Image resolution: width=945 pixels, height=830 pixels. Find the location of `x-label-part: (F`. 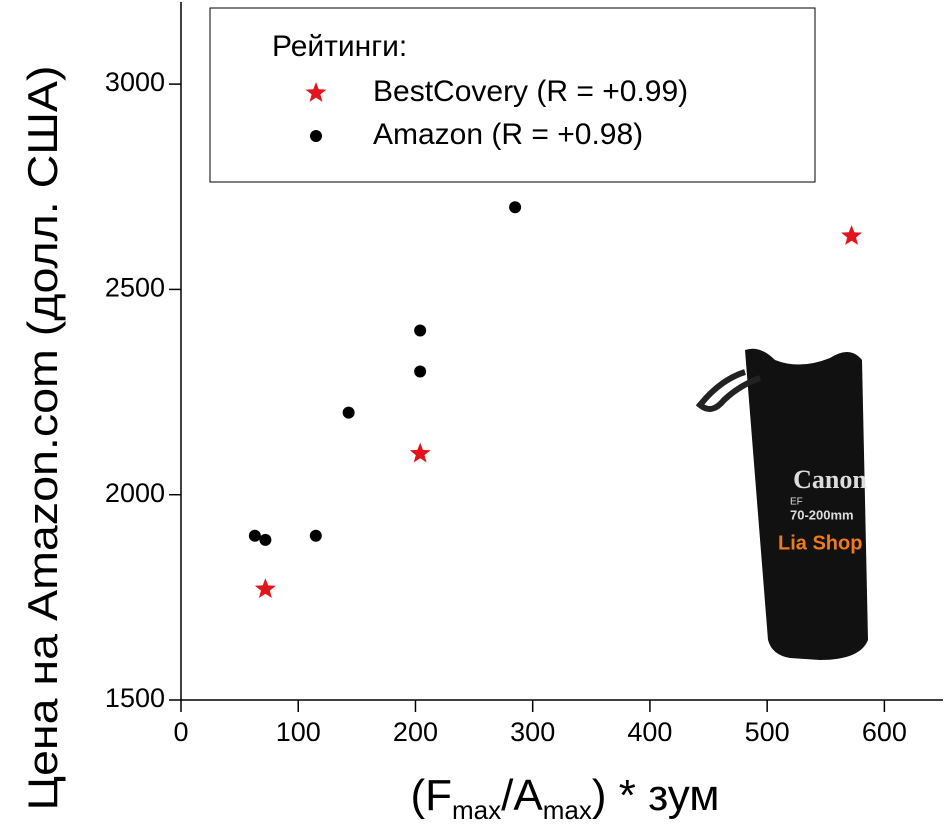

x-label-part: (F is located at coordinates (431, 795).